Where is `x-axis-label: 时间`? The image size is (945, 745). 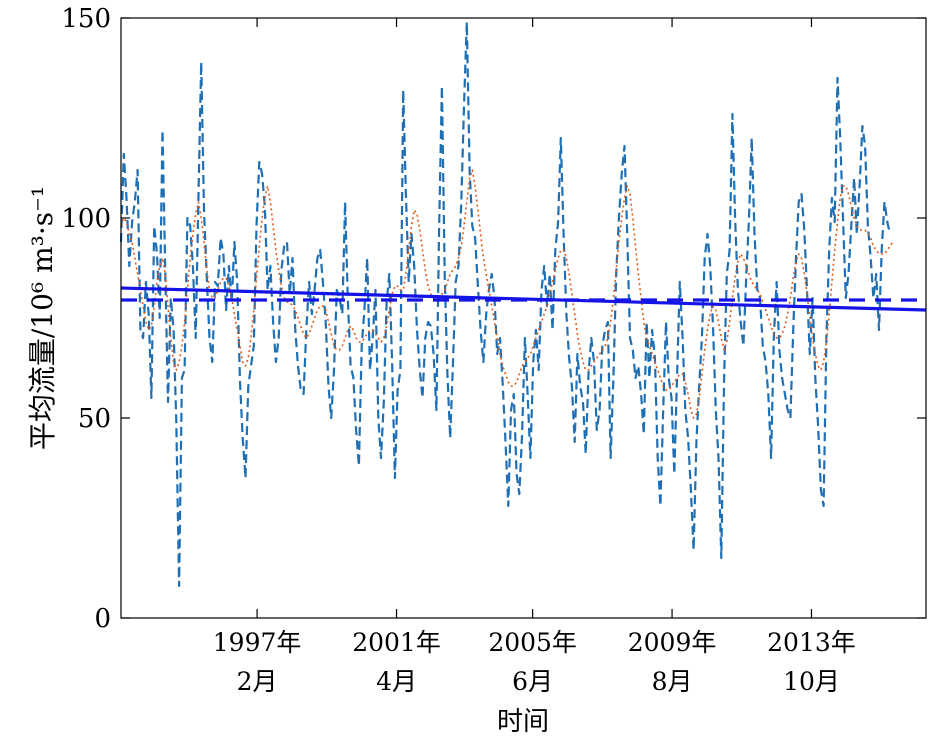
x-axis-label: 时间 is located at coordinates (523, 722).